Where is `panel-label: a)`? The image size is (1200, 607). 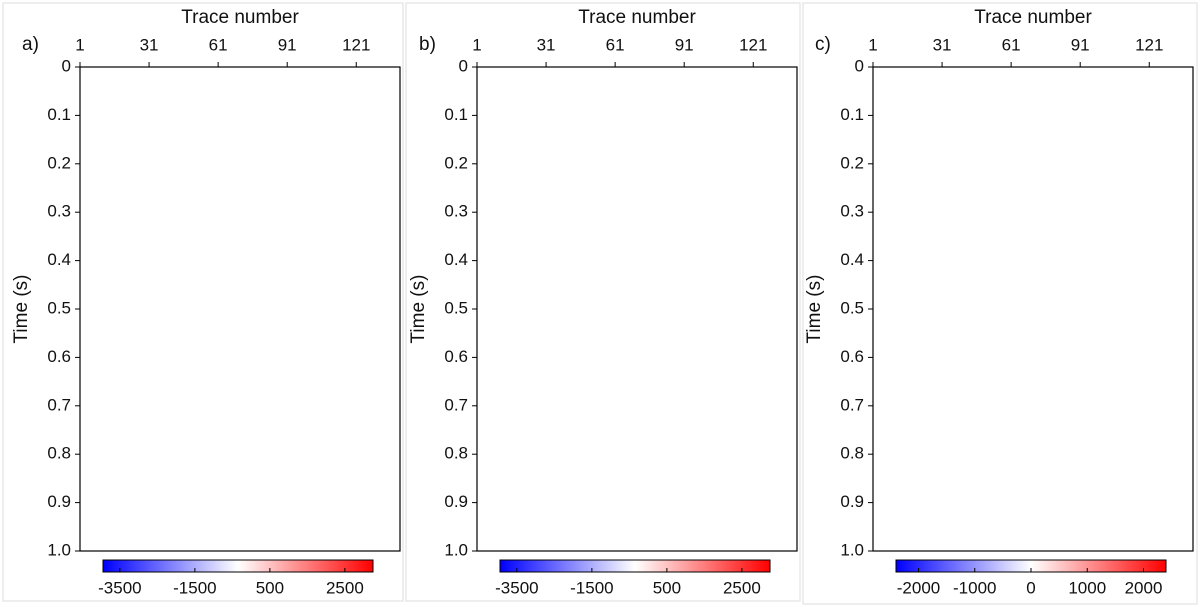
panel-label: a) is located at coordinates (30, 44).